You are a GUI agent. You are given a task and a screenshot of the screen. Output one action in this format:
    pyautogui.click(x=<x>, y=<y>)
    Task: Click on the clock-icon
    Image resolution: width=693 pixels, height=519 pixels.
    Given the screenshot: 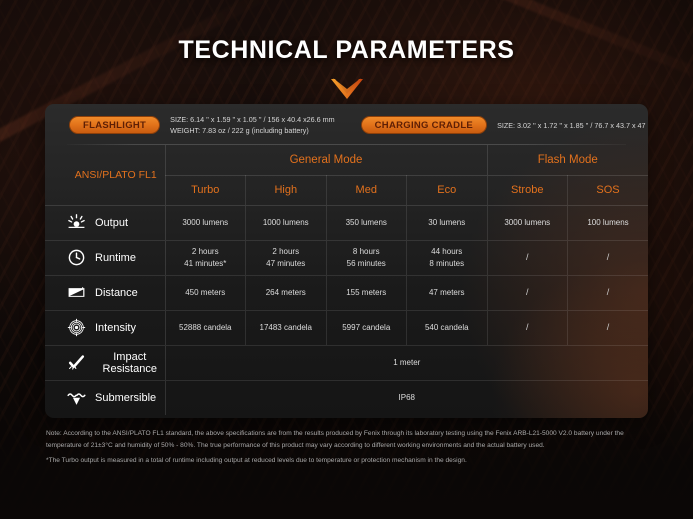 What is the action you would take?
    pyautogui.click(x=76, y=257)
    